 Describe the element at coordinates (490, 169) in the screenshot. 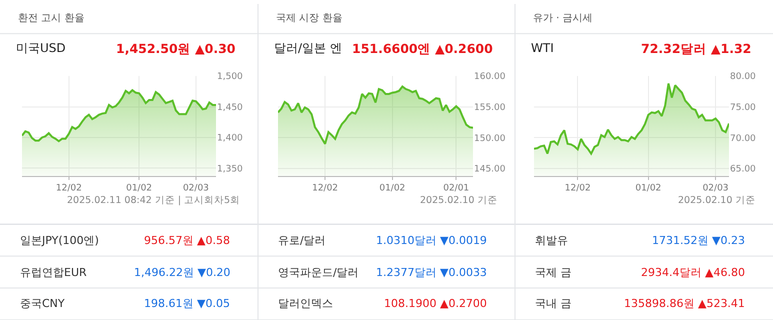

I see `y-tick-label: 145.00` at that location.